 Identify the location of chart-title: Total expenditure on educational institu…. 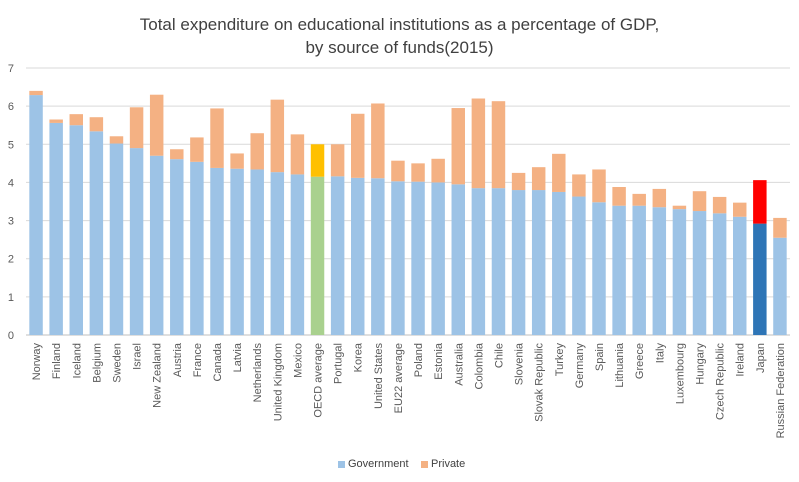
(399, 24).